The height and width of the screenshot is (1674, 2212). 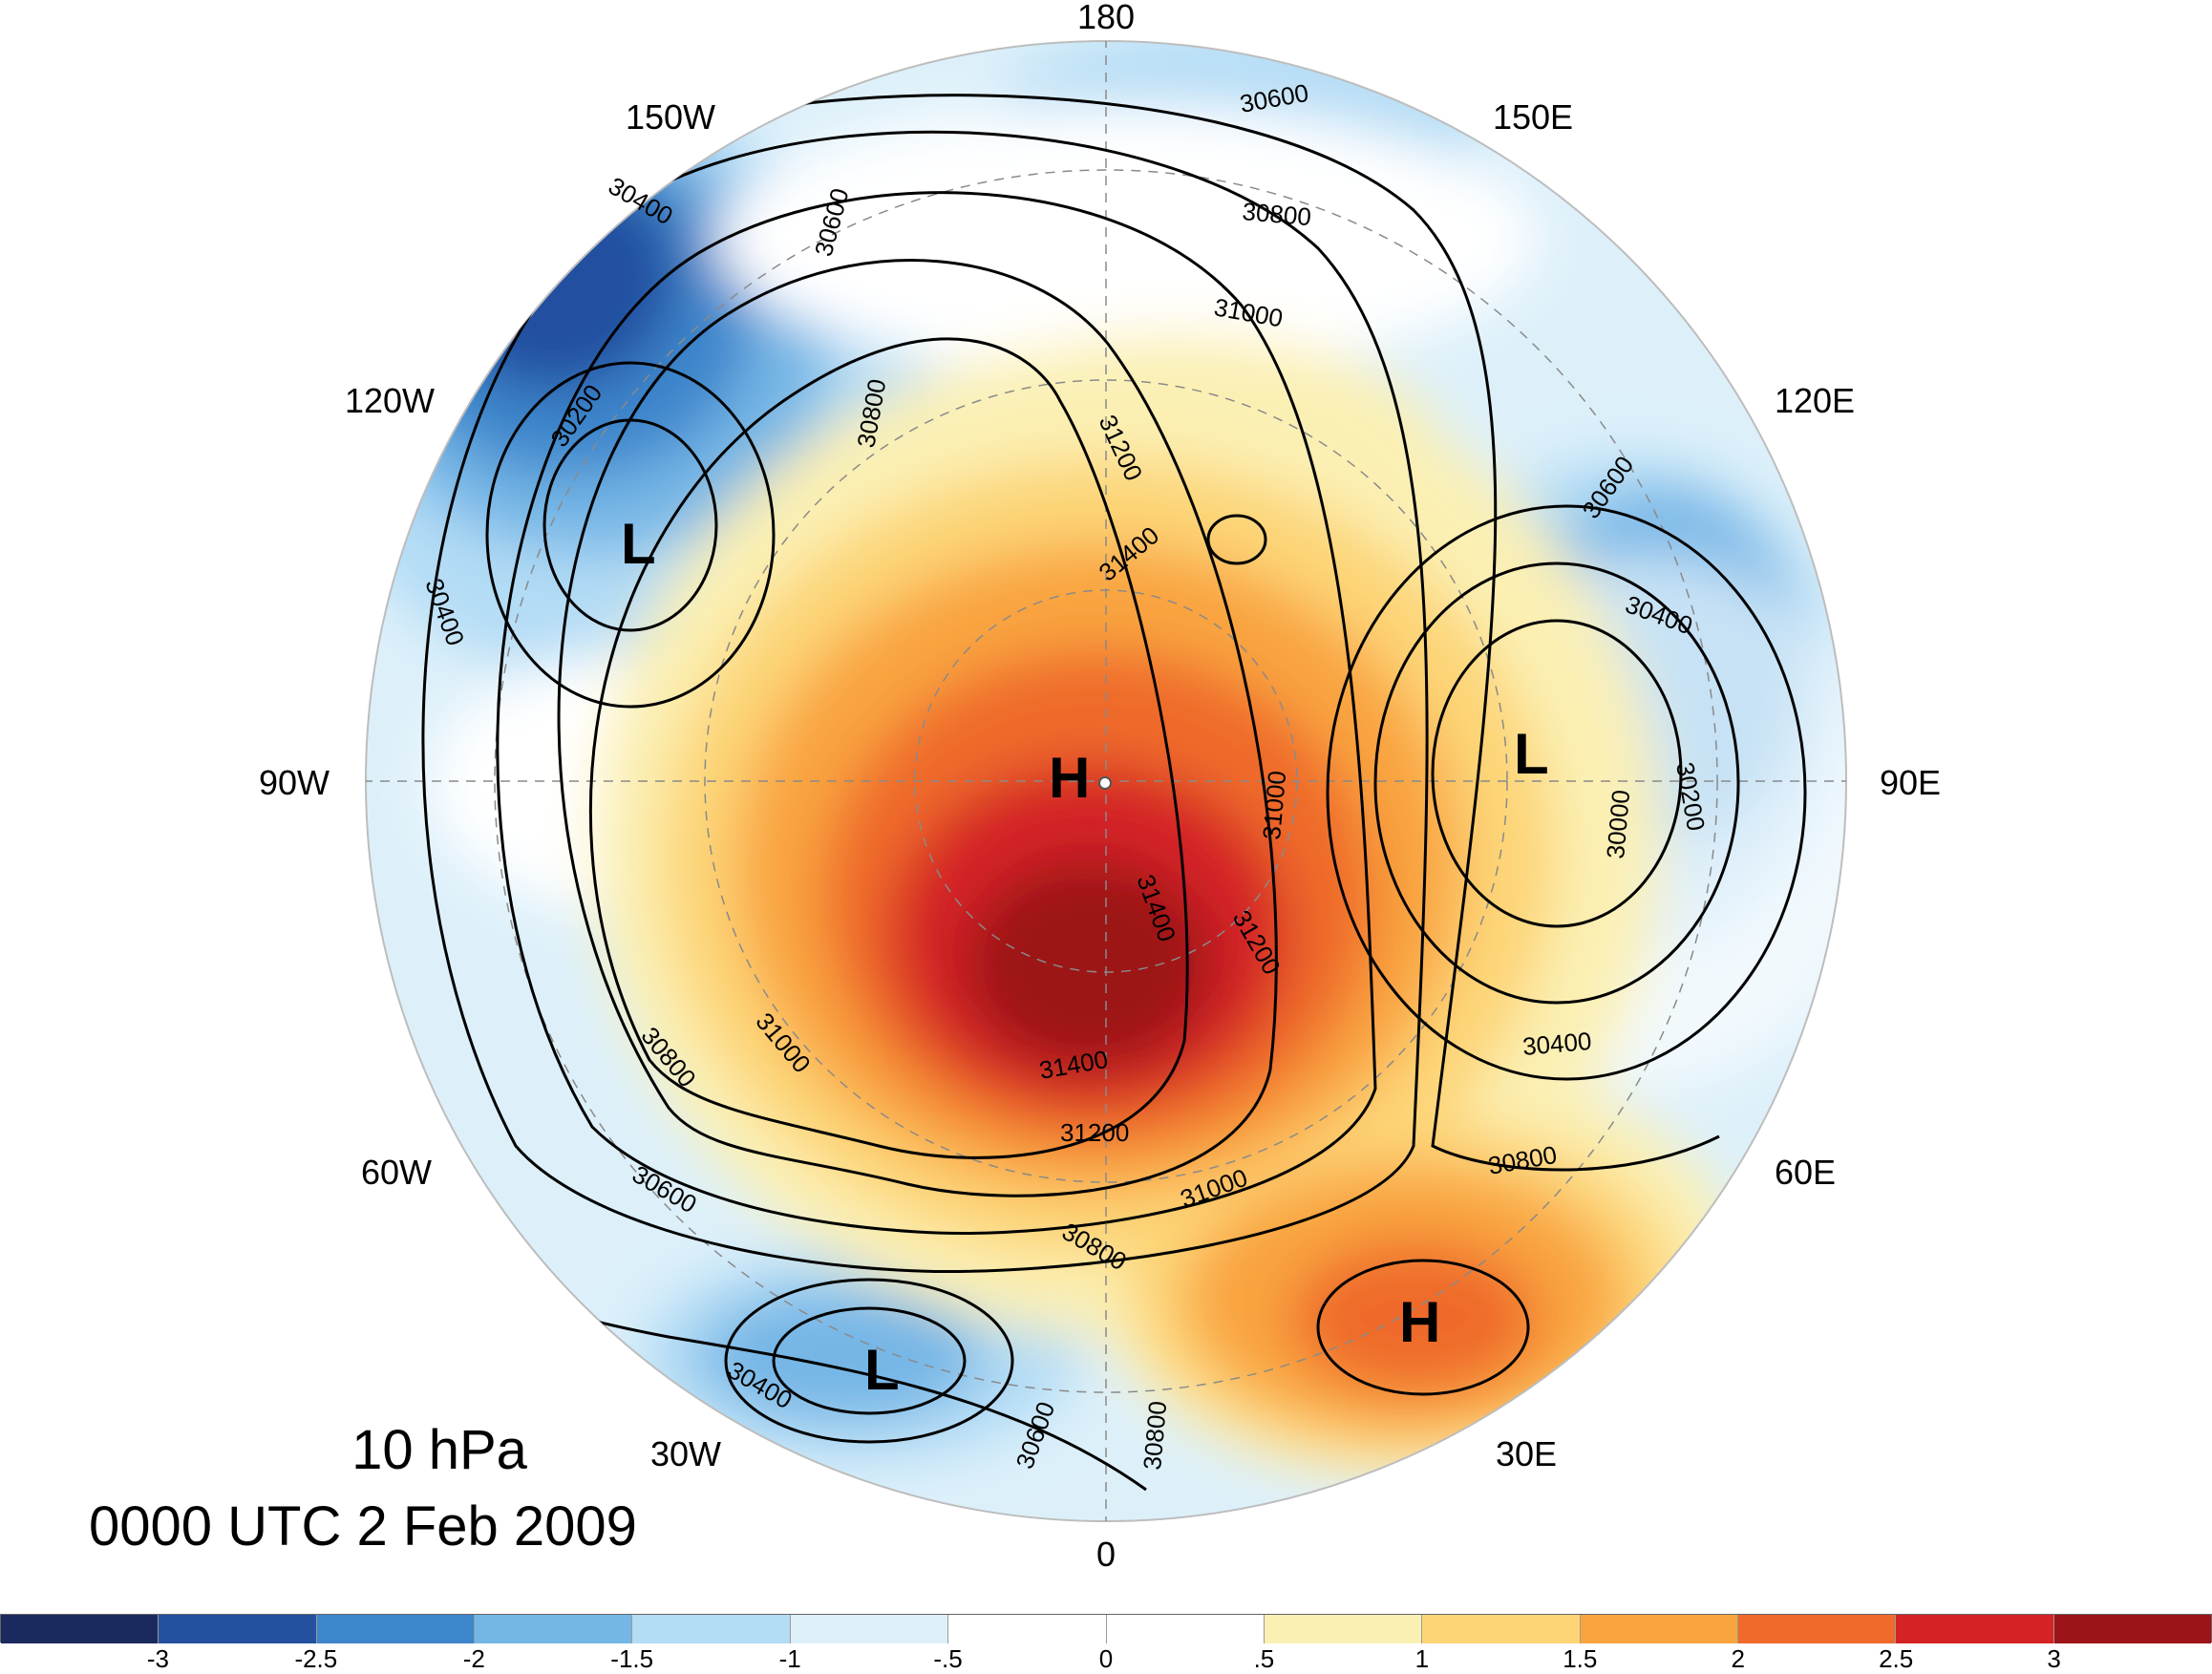 I want to click on lon-label-120e: 120E, so click(x=1815, y=400).